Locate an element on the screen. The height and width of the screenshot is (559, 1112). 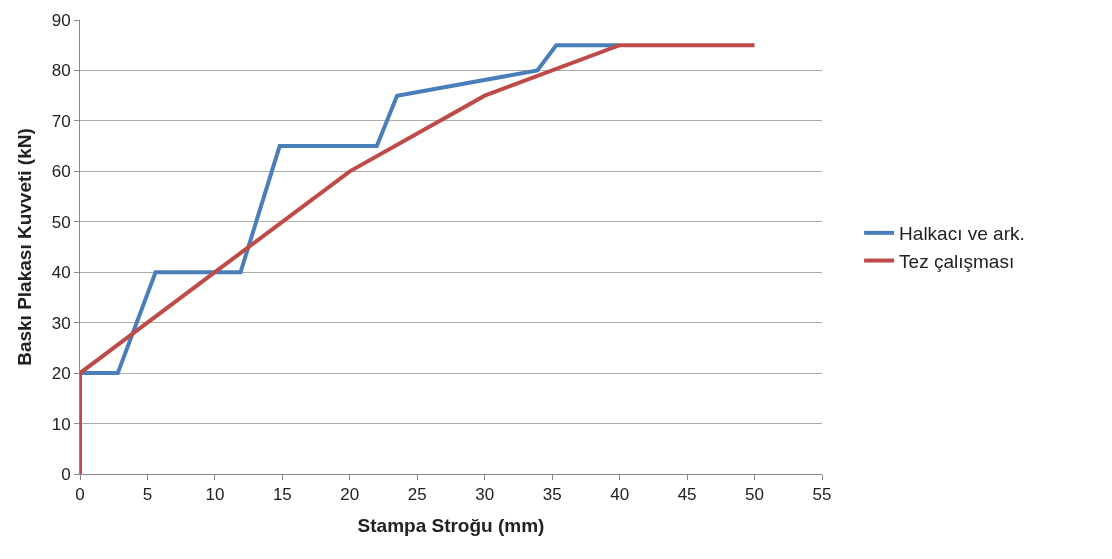
x-axis-title: Stampa Stroğu (mm) is located at coordinates (451, 526).